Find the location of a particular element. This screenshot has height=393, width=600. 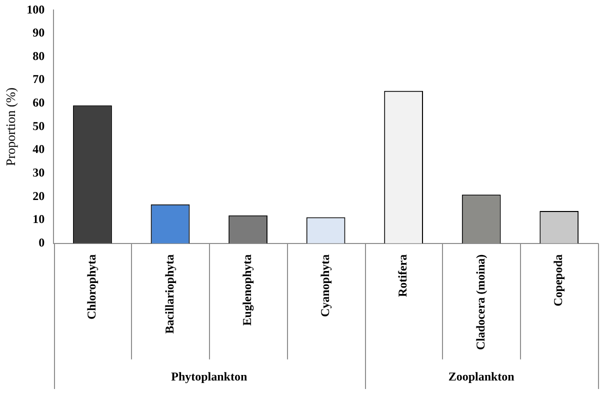

y-tick-label: 30 is located at coordinates (38, 173).